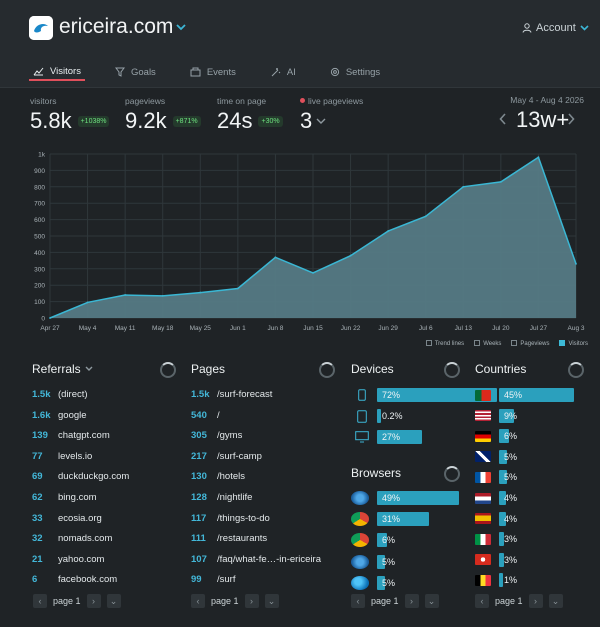 This screenshot has width=600, height=627. I want to click on percentage-label: 9%, so click(511, 415).